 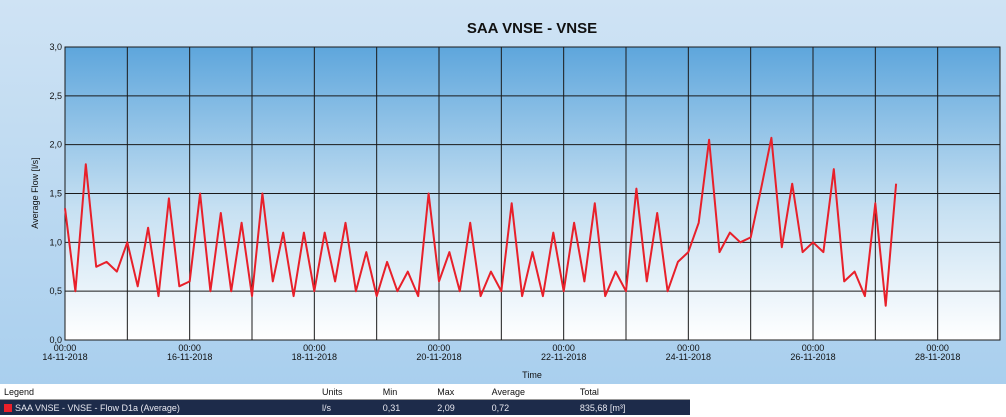 What do you see at coordinates (563, 357) in the screenshot?
I see `x-tick-label: 22-11-2018` at bounding box center [563, 357].